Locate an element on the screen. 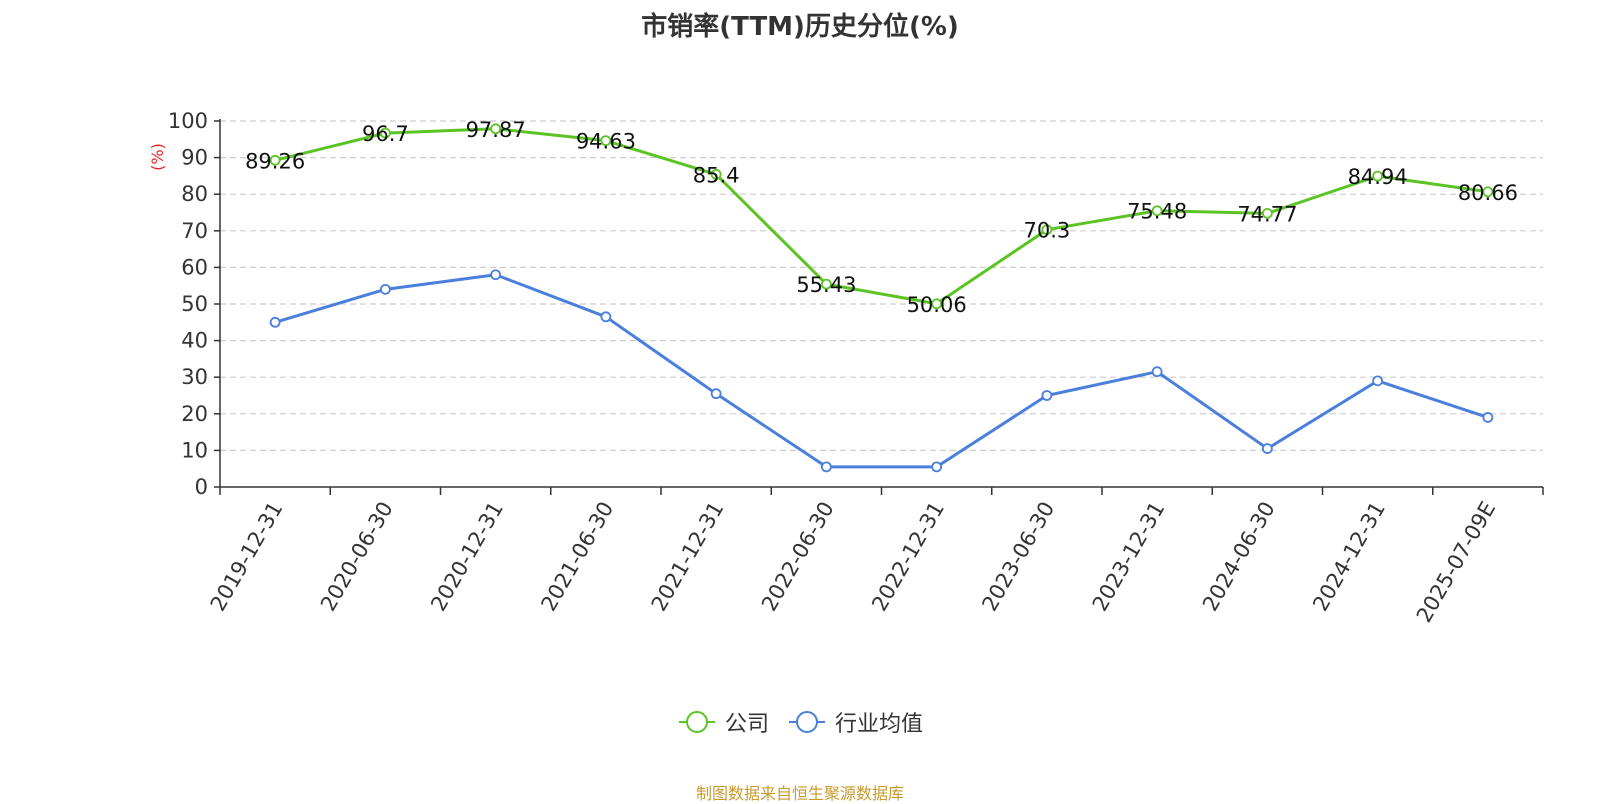 The image size is (1600, 804). source-note: 制图数据来自恒生聚源数据库 is located at coordinates (799, 793).